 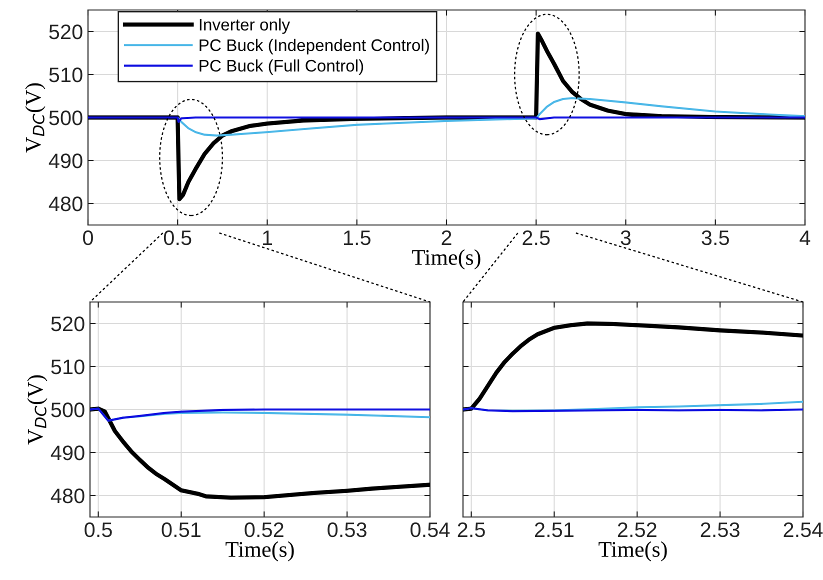 What do you see at coordinates (430, 530) in the screenshot?
I see `x-tick-label: 0.54` at bounding box center [430, 530].